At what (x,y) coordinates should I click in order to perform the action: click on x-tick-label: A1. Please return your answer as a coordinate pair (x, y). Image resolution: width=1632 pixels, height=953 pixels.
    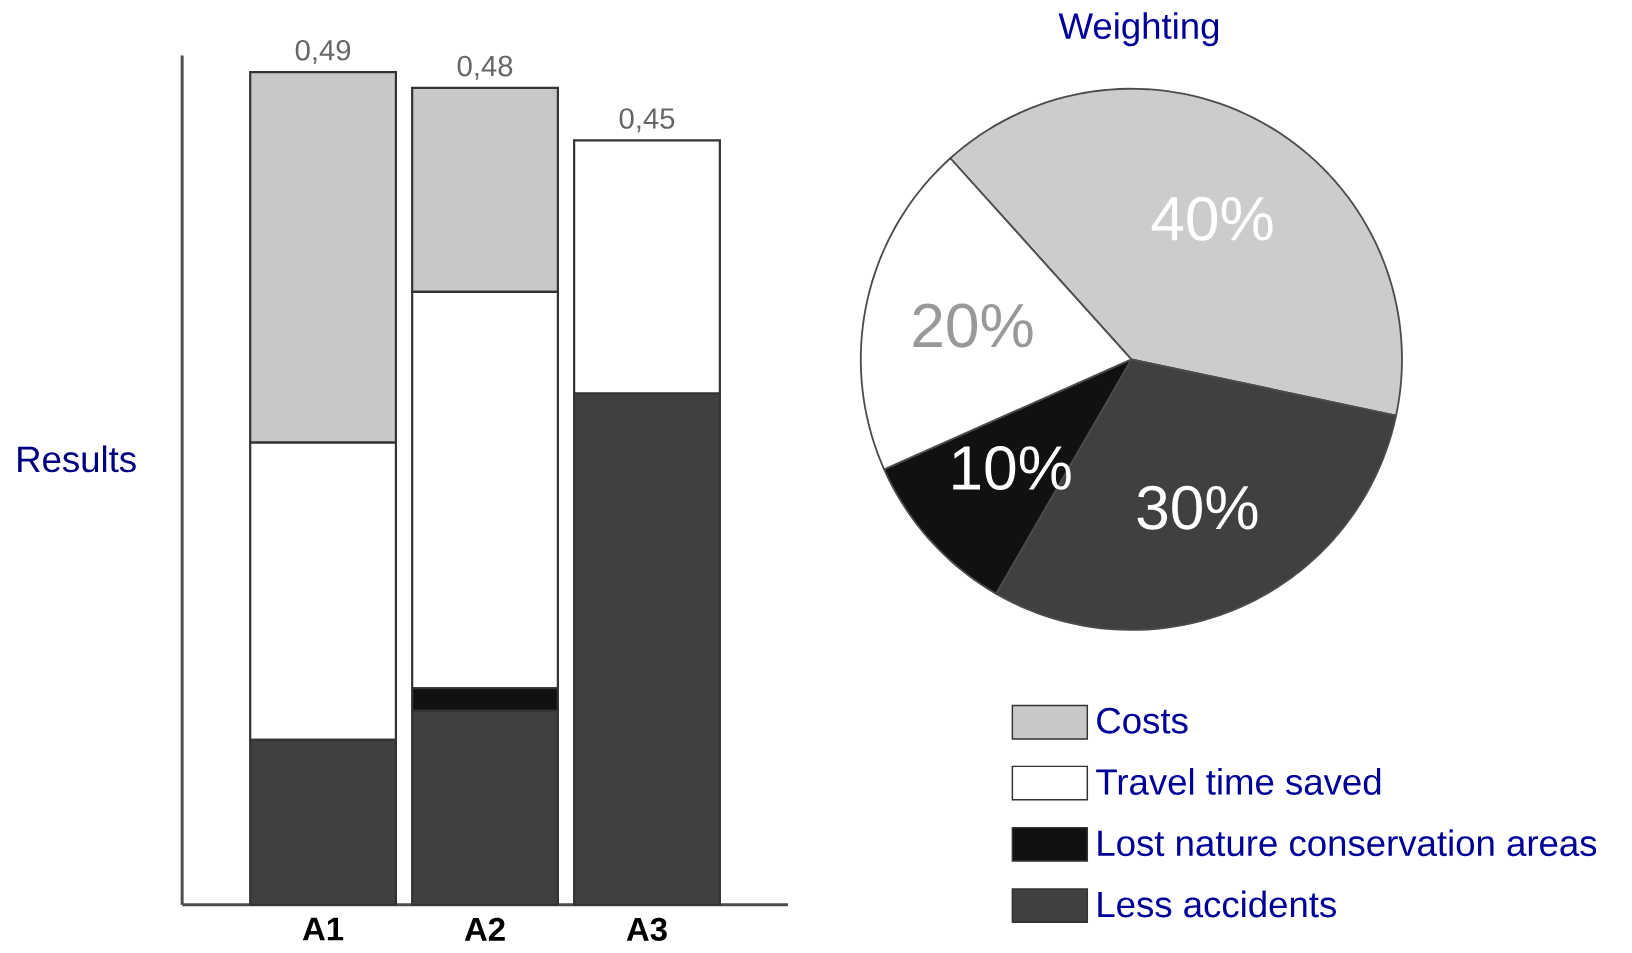
    Looking at the image, I should click on (323, 929).